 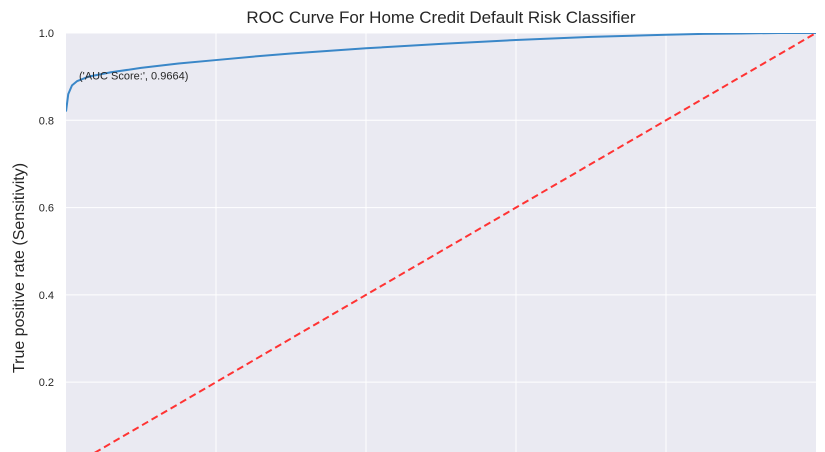 I want to click on y-tick-label: 0.2, so click(x=46, y=383).